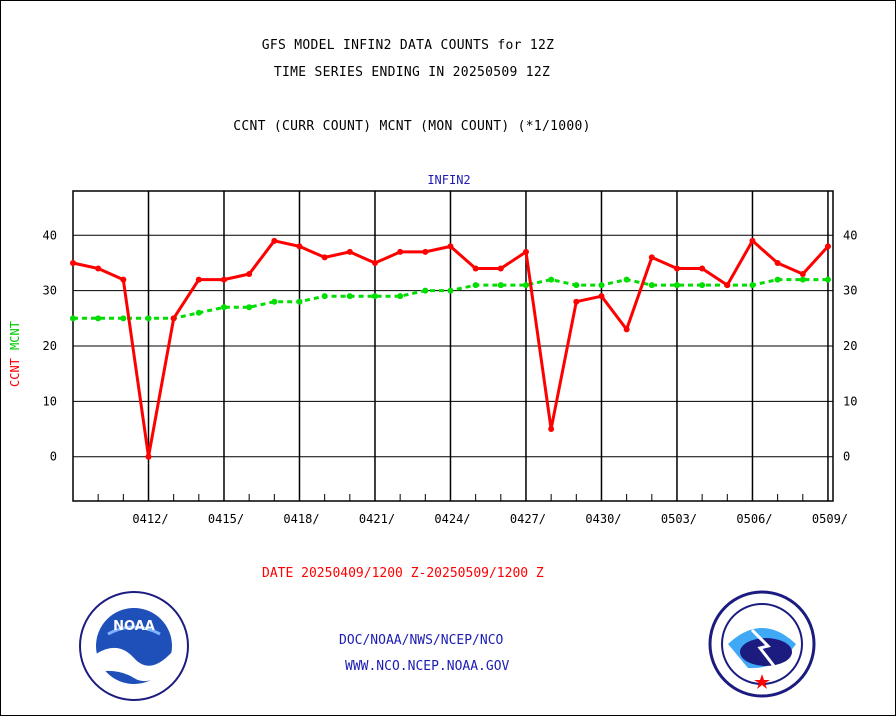  What do you see at coordinates (850, 291) in the screenshot?
I see `y-tick-label-right: 30` at bounding box center [850, 291].